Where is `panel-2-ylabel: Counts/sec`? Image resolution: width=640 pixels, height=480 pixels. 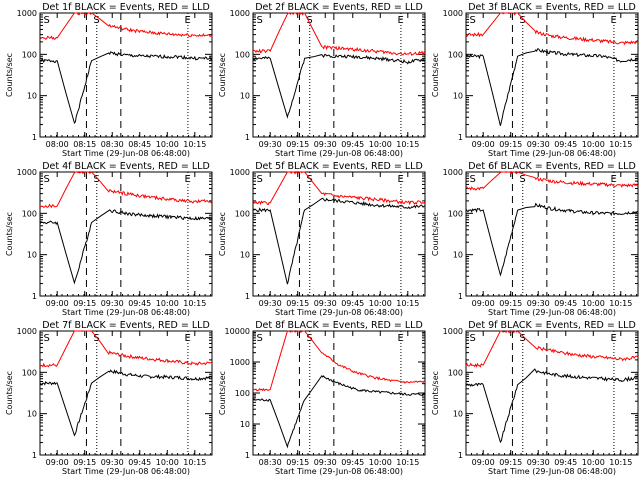
panel-2-ylabel: Counts/sec is located at coordinates (222, 75).